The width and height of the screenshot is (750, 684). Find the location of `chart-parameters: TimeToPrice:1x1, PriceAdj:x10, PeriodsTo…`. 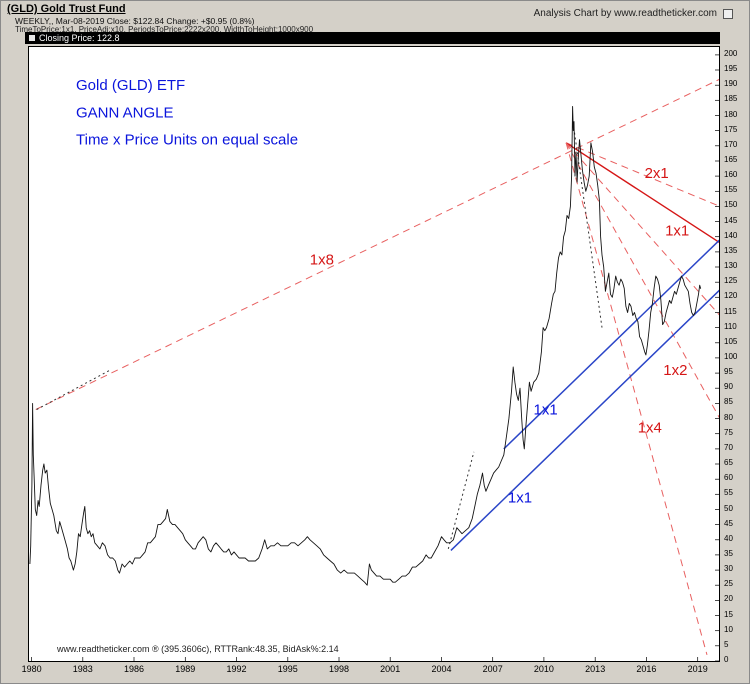

chart-parameters: TimeToPrice:1x1, PriceAdj:x10, PeriodsTo… is located at coordinates (164, 29).